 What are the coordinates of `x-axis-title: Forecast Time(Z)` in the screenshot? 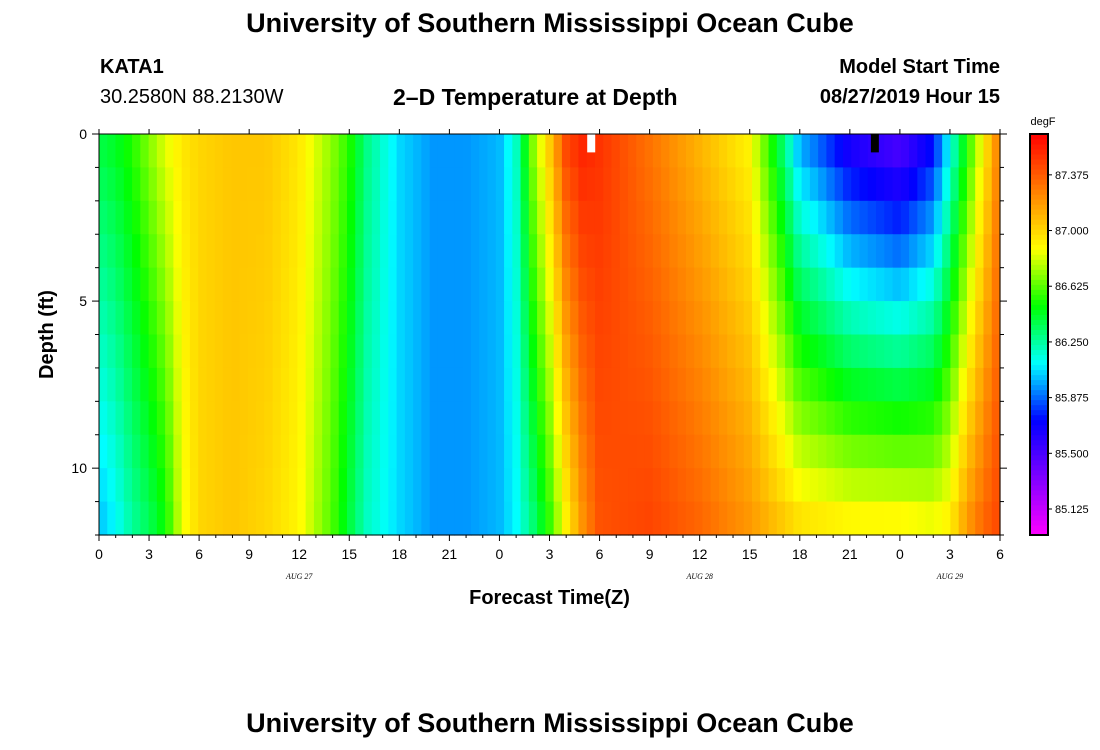 It's located at (549, 598).